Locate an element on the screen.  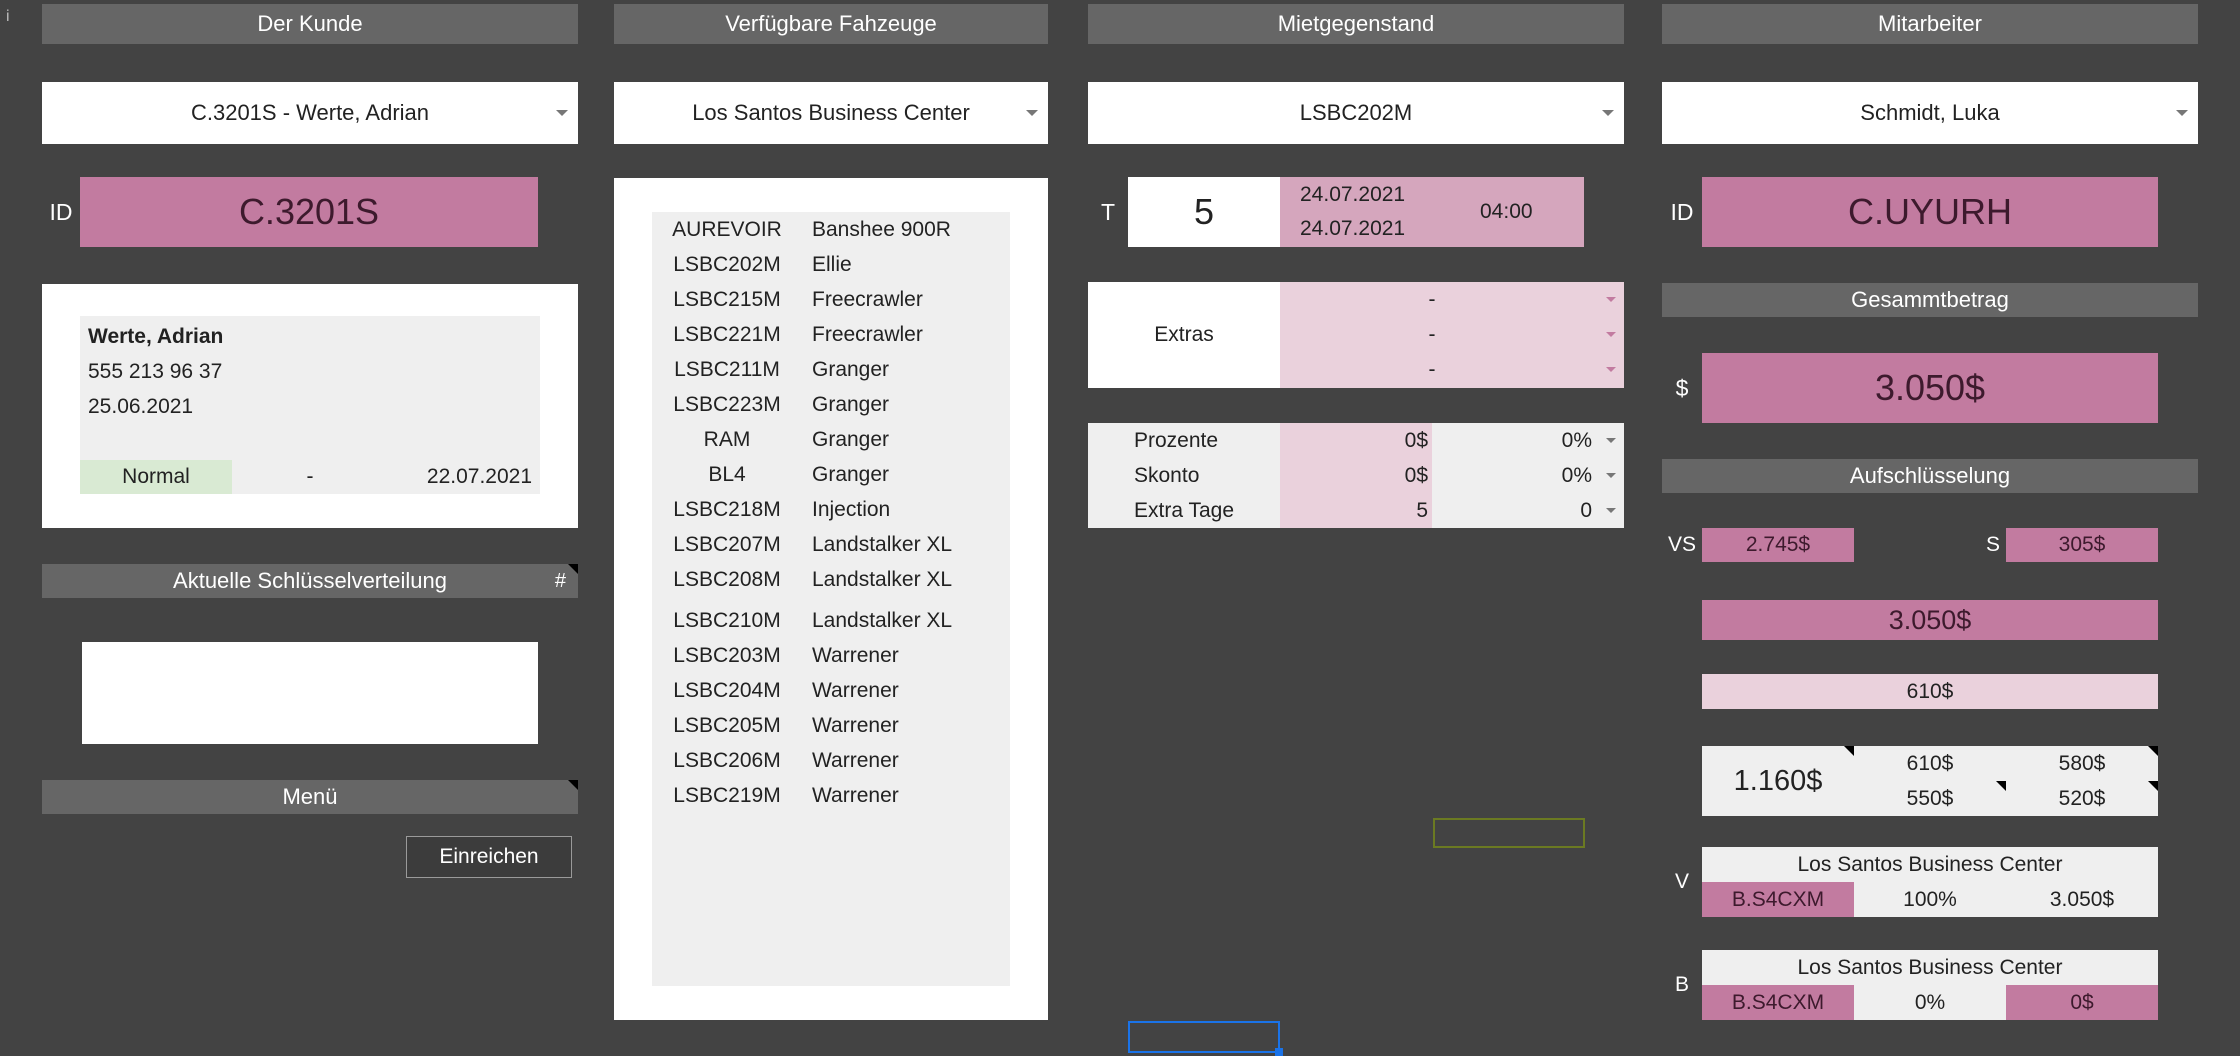
vehicle-row: LSBC202M Ellie is located at coordinates (831, 264).